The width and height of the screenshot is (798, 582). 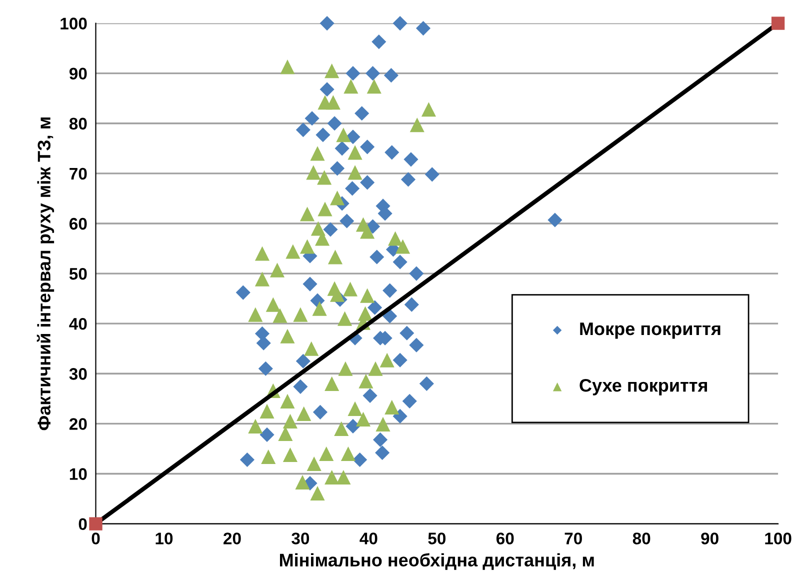 I want to click on x-tick-label: 20, so click(x=232, y=538).